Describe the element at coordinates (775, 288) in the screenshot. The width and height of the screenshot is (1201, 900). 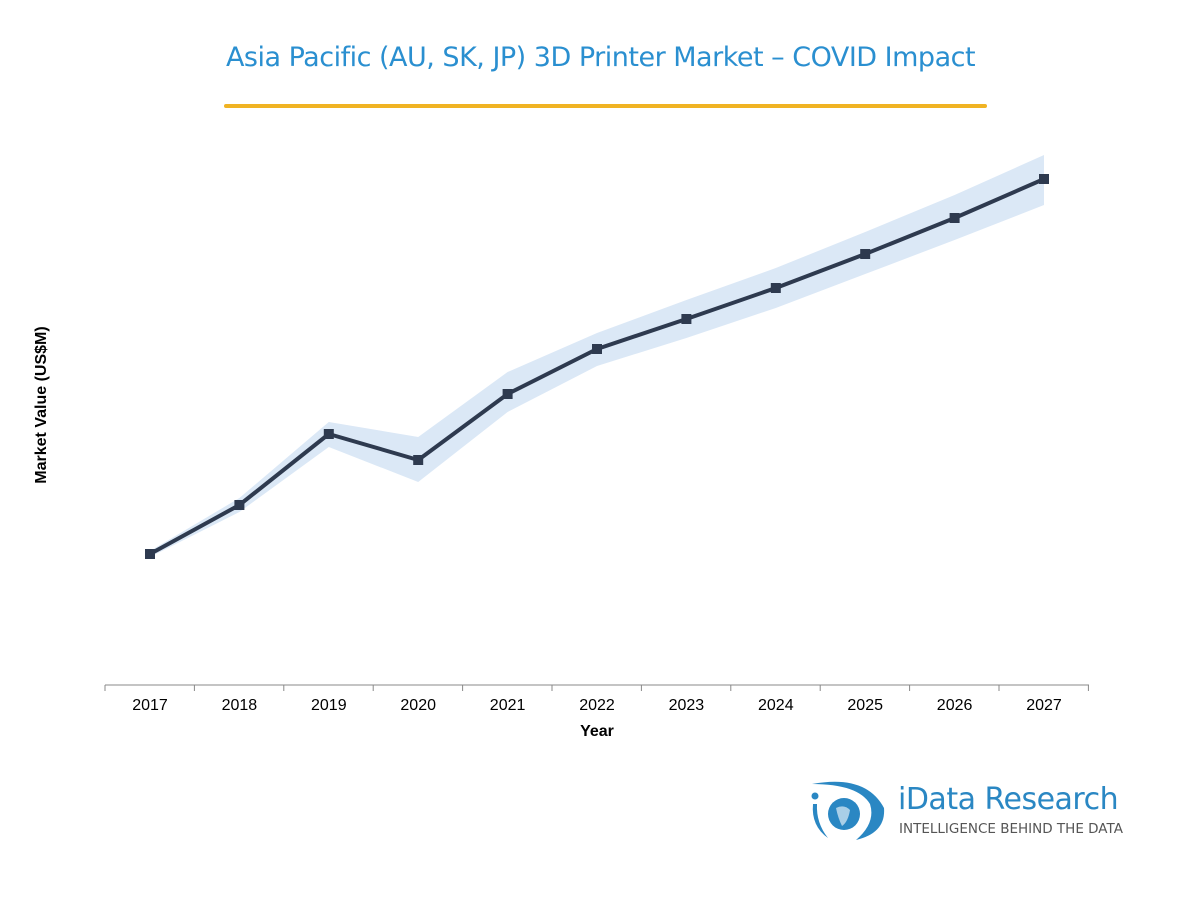
I see `data-point-2024` at that location.